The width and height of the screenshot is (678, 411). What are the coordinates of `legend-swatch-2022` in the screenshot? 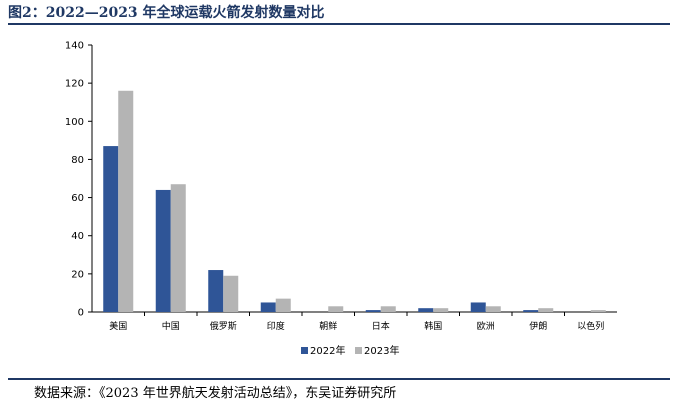 It's located at (304, 350).